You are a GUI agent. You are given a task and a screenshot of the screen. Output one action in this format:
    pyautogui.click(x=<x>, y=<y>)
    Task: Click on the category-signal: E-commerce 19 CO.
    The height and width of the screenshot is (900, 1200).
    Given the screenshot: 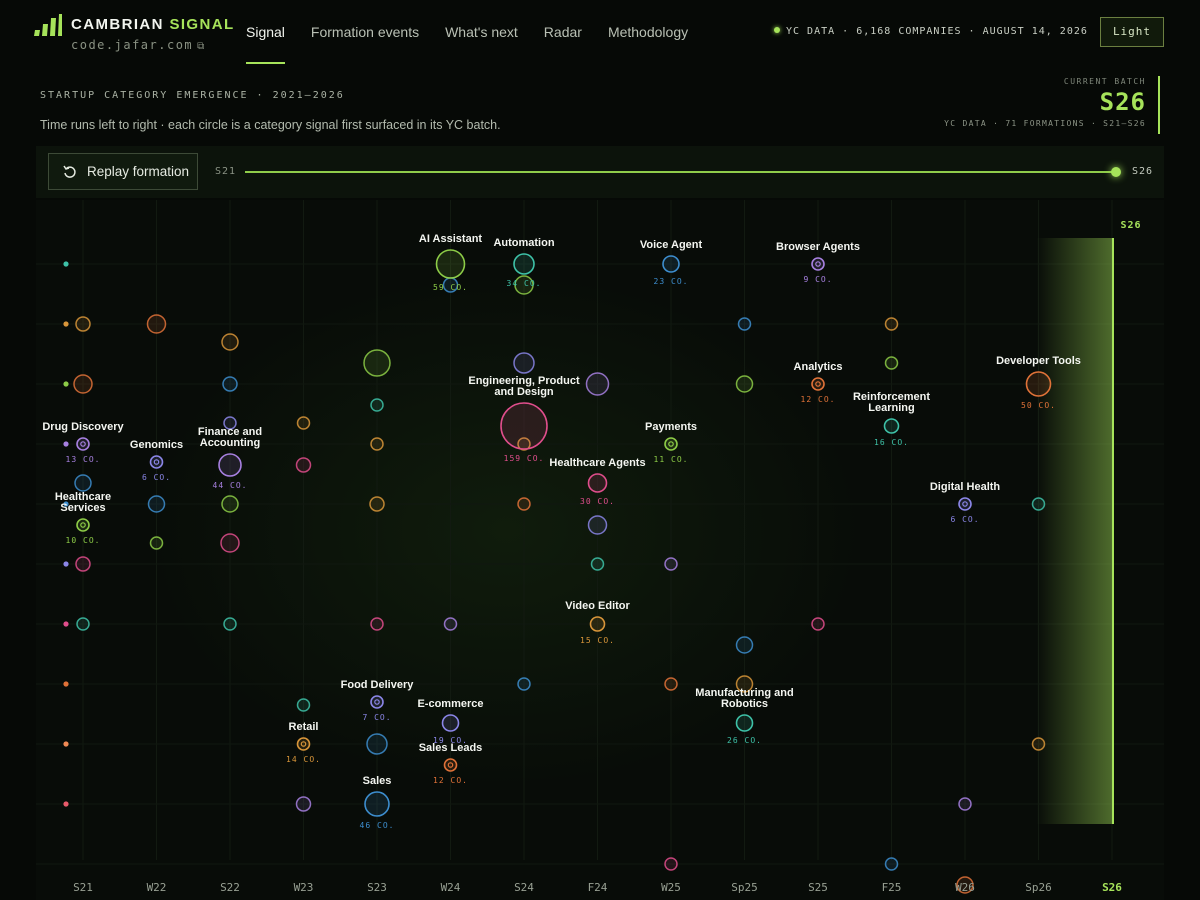 What is the action you would take?
    pyautogui.click(x=450, y=721)
    